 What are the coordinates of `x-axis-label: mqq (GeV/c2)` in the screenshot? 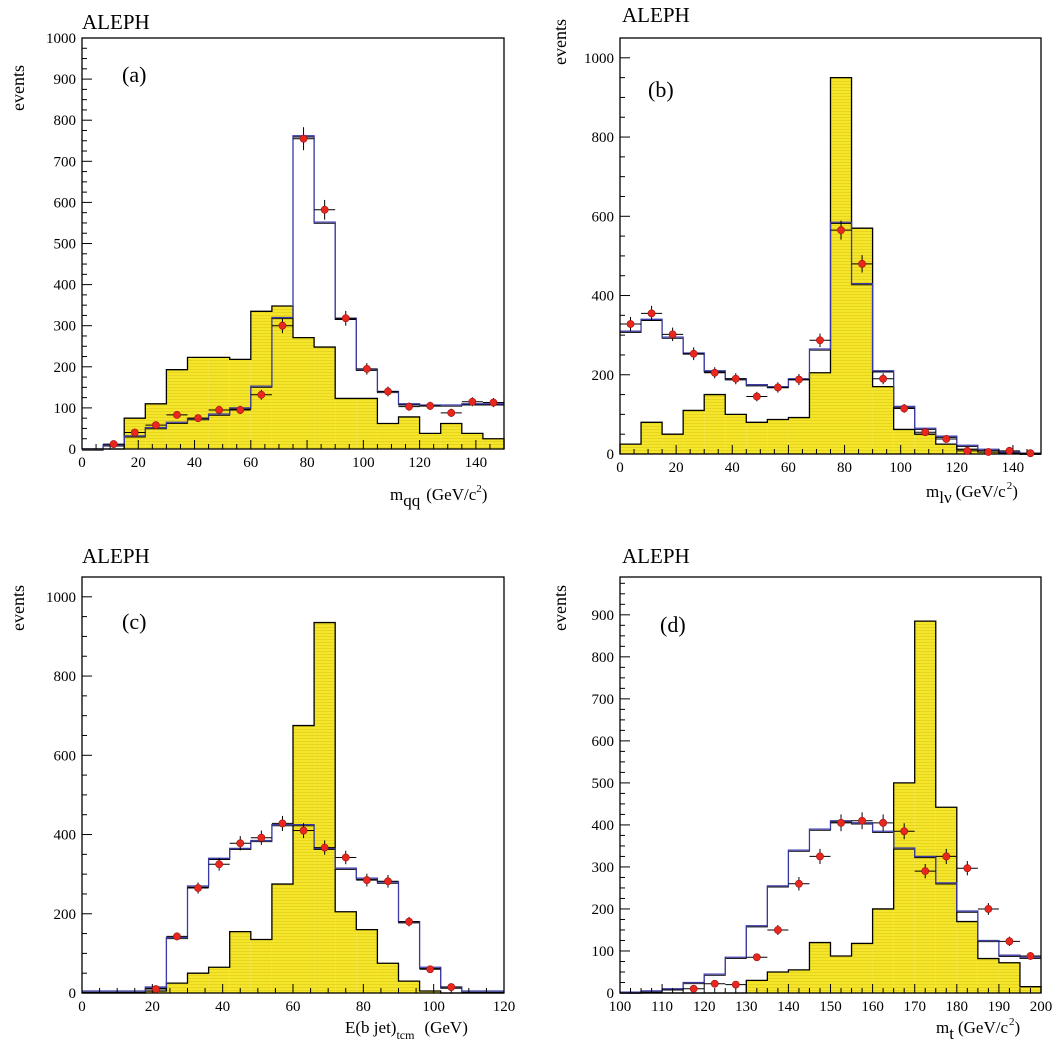 It's located at (438, 496).